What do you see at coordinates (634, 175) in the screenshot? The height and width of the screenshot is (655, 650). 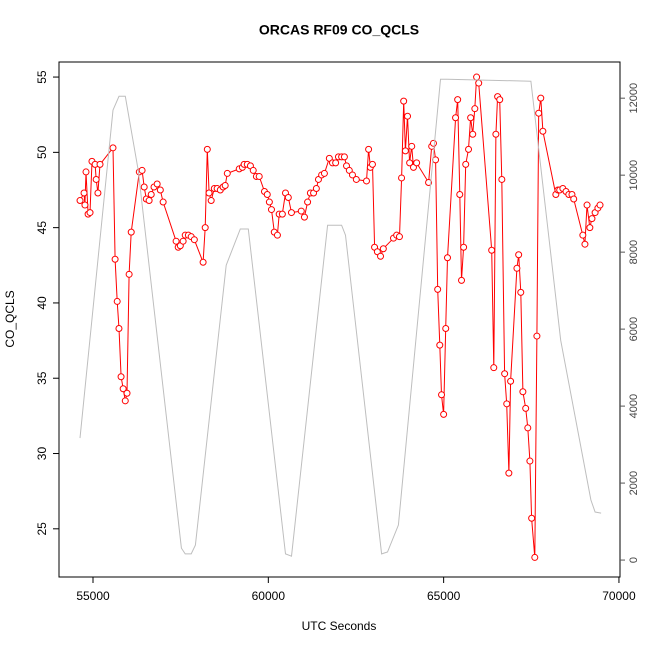 I see `y2-tick-label: 10000` at bounding box center [634, 175].